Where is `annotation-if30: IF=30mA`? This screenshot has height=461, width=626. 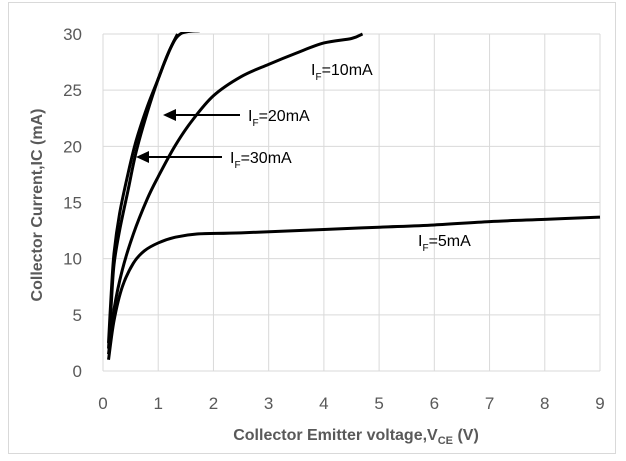 annotation-if30: IF=30mA is located at coordinates (214, 160).